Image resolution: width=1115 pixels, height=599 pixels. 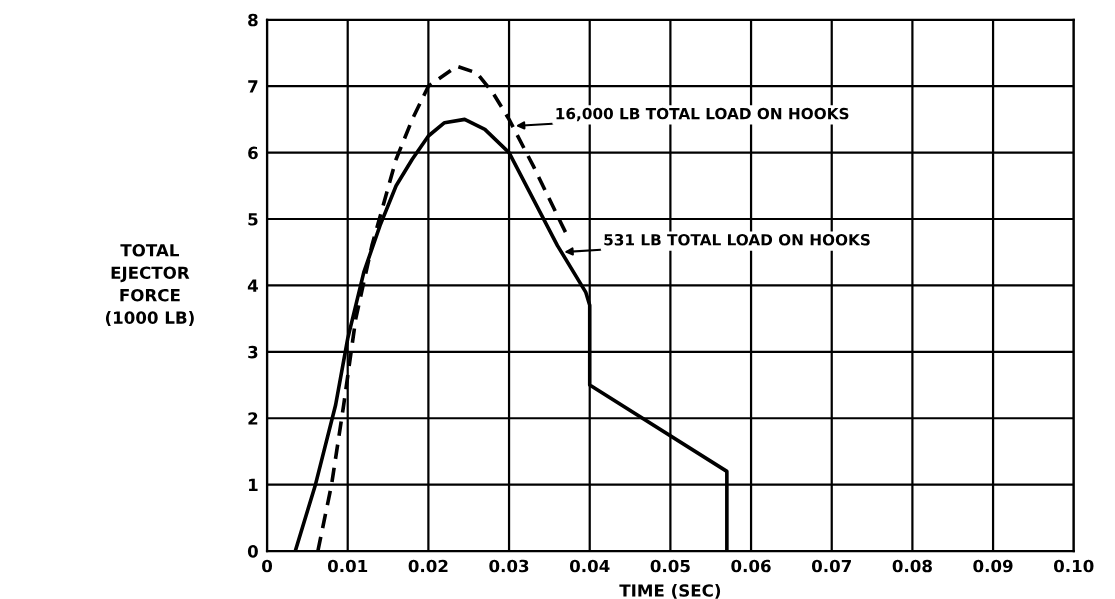 I want to click on x-tick-label: 0.03, so click(x=509, y=566).